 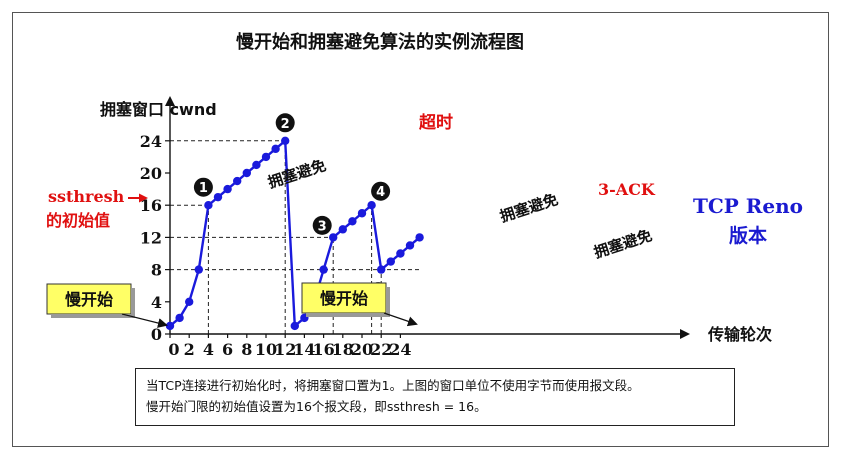 What do you see at coordinates (529, 208) in the screenshot?
I see `congestion-avoidance-label-2: 拥塞避免` at bounding box center [529, 208].